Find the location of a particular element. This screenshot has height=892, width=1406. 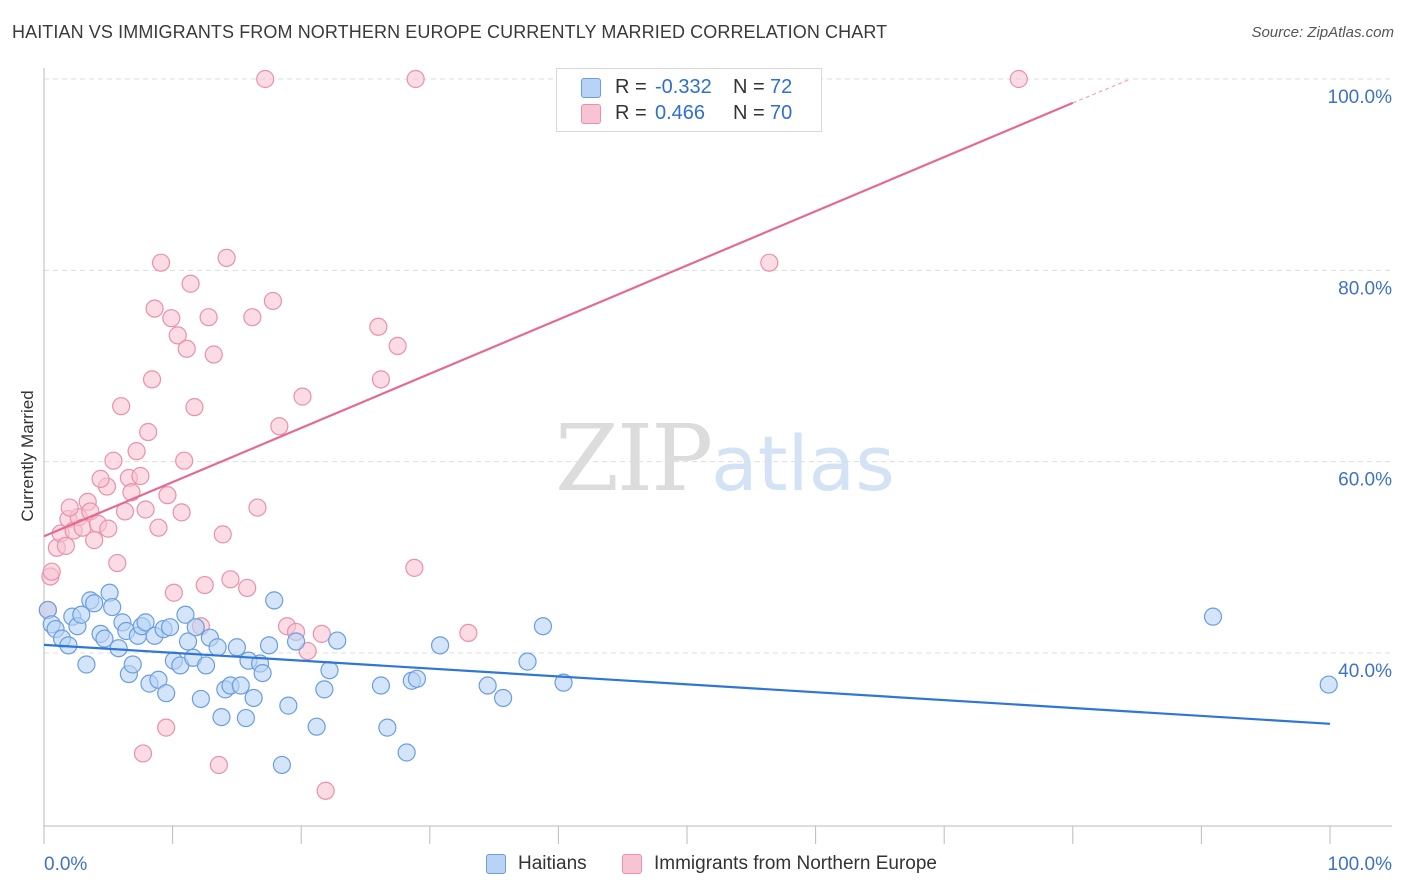

correlation-legend: R = -0.332 N = 72 R = 0.466 N = 70 is located at coordinates (689, 100).